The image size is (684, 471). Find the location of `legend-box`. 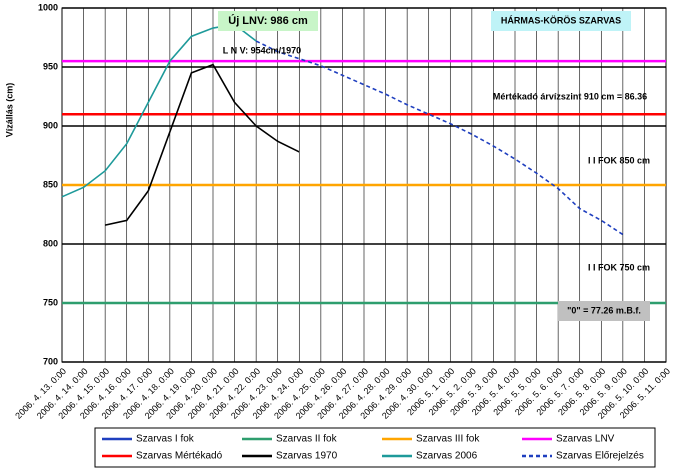

legend-box is located at coordinates (375, 447).